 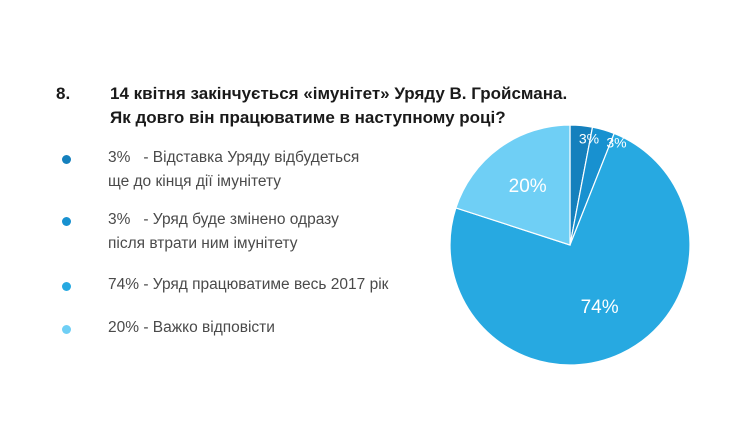 What do you see at coordinates (124, 284) in the screenshot?
I see `legend-pct: 74%` at bounding box center [124, 284].